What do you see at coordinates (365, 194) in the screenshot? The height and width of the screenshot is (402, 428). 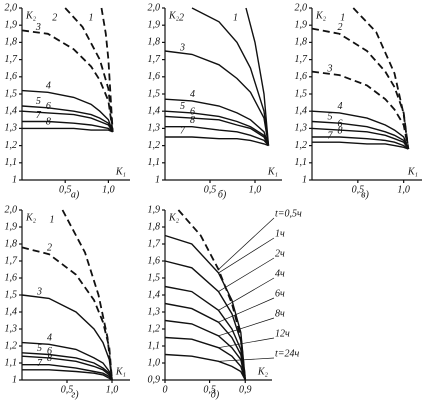 I see `caption: в)` at bounding box center [365, 194].